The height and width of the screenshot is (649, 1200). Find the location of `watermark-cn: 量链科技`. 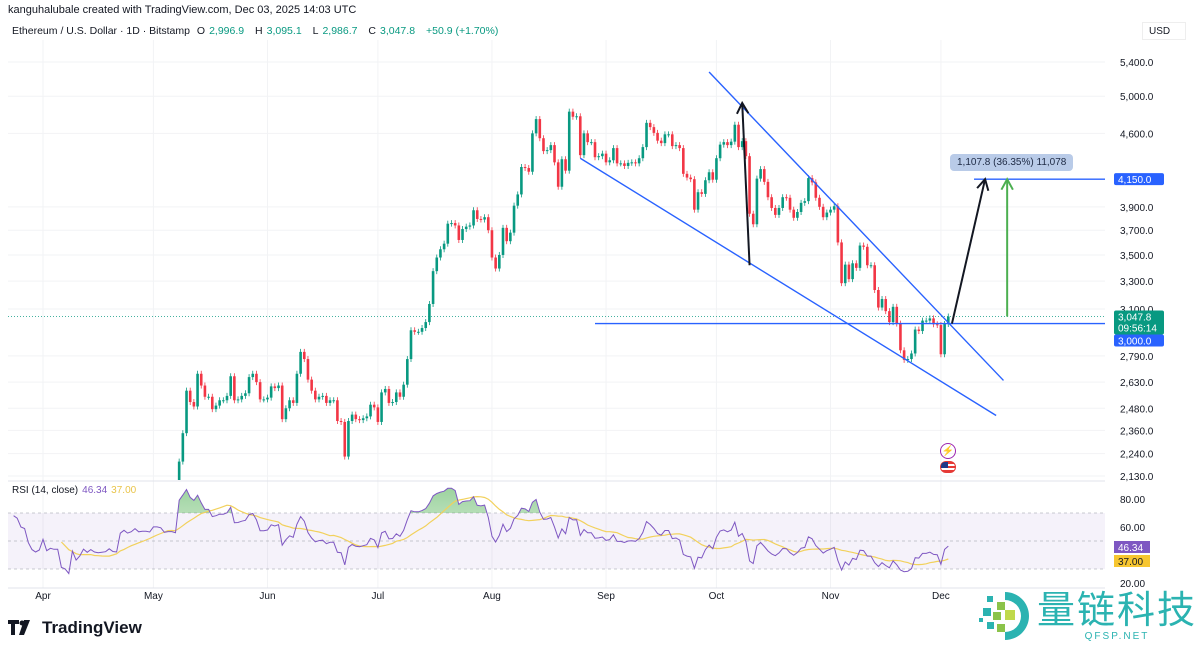

watermark-cn: 量链科技 is located at coordinates (1117, 609).